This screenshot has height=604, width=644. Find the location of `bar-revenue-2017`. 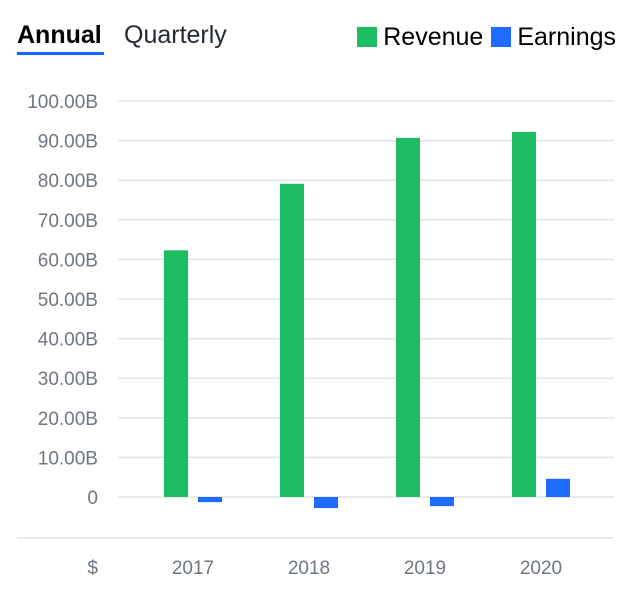

bar-revenue-2017 is located at coordinates (176, 373).